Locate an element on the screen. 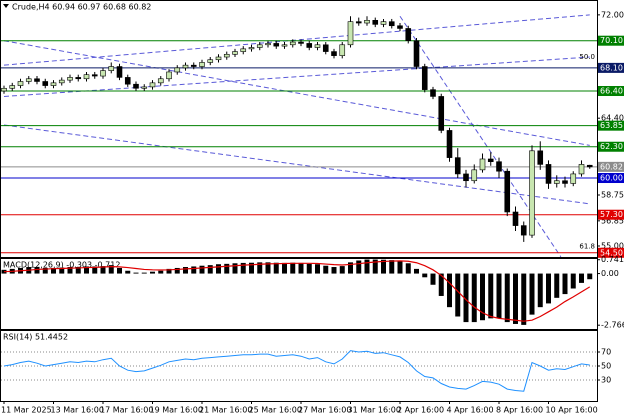  y-tick-label: 0.00 is located at coordinates (610, 273).